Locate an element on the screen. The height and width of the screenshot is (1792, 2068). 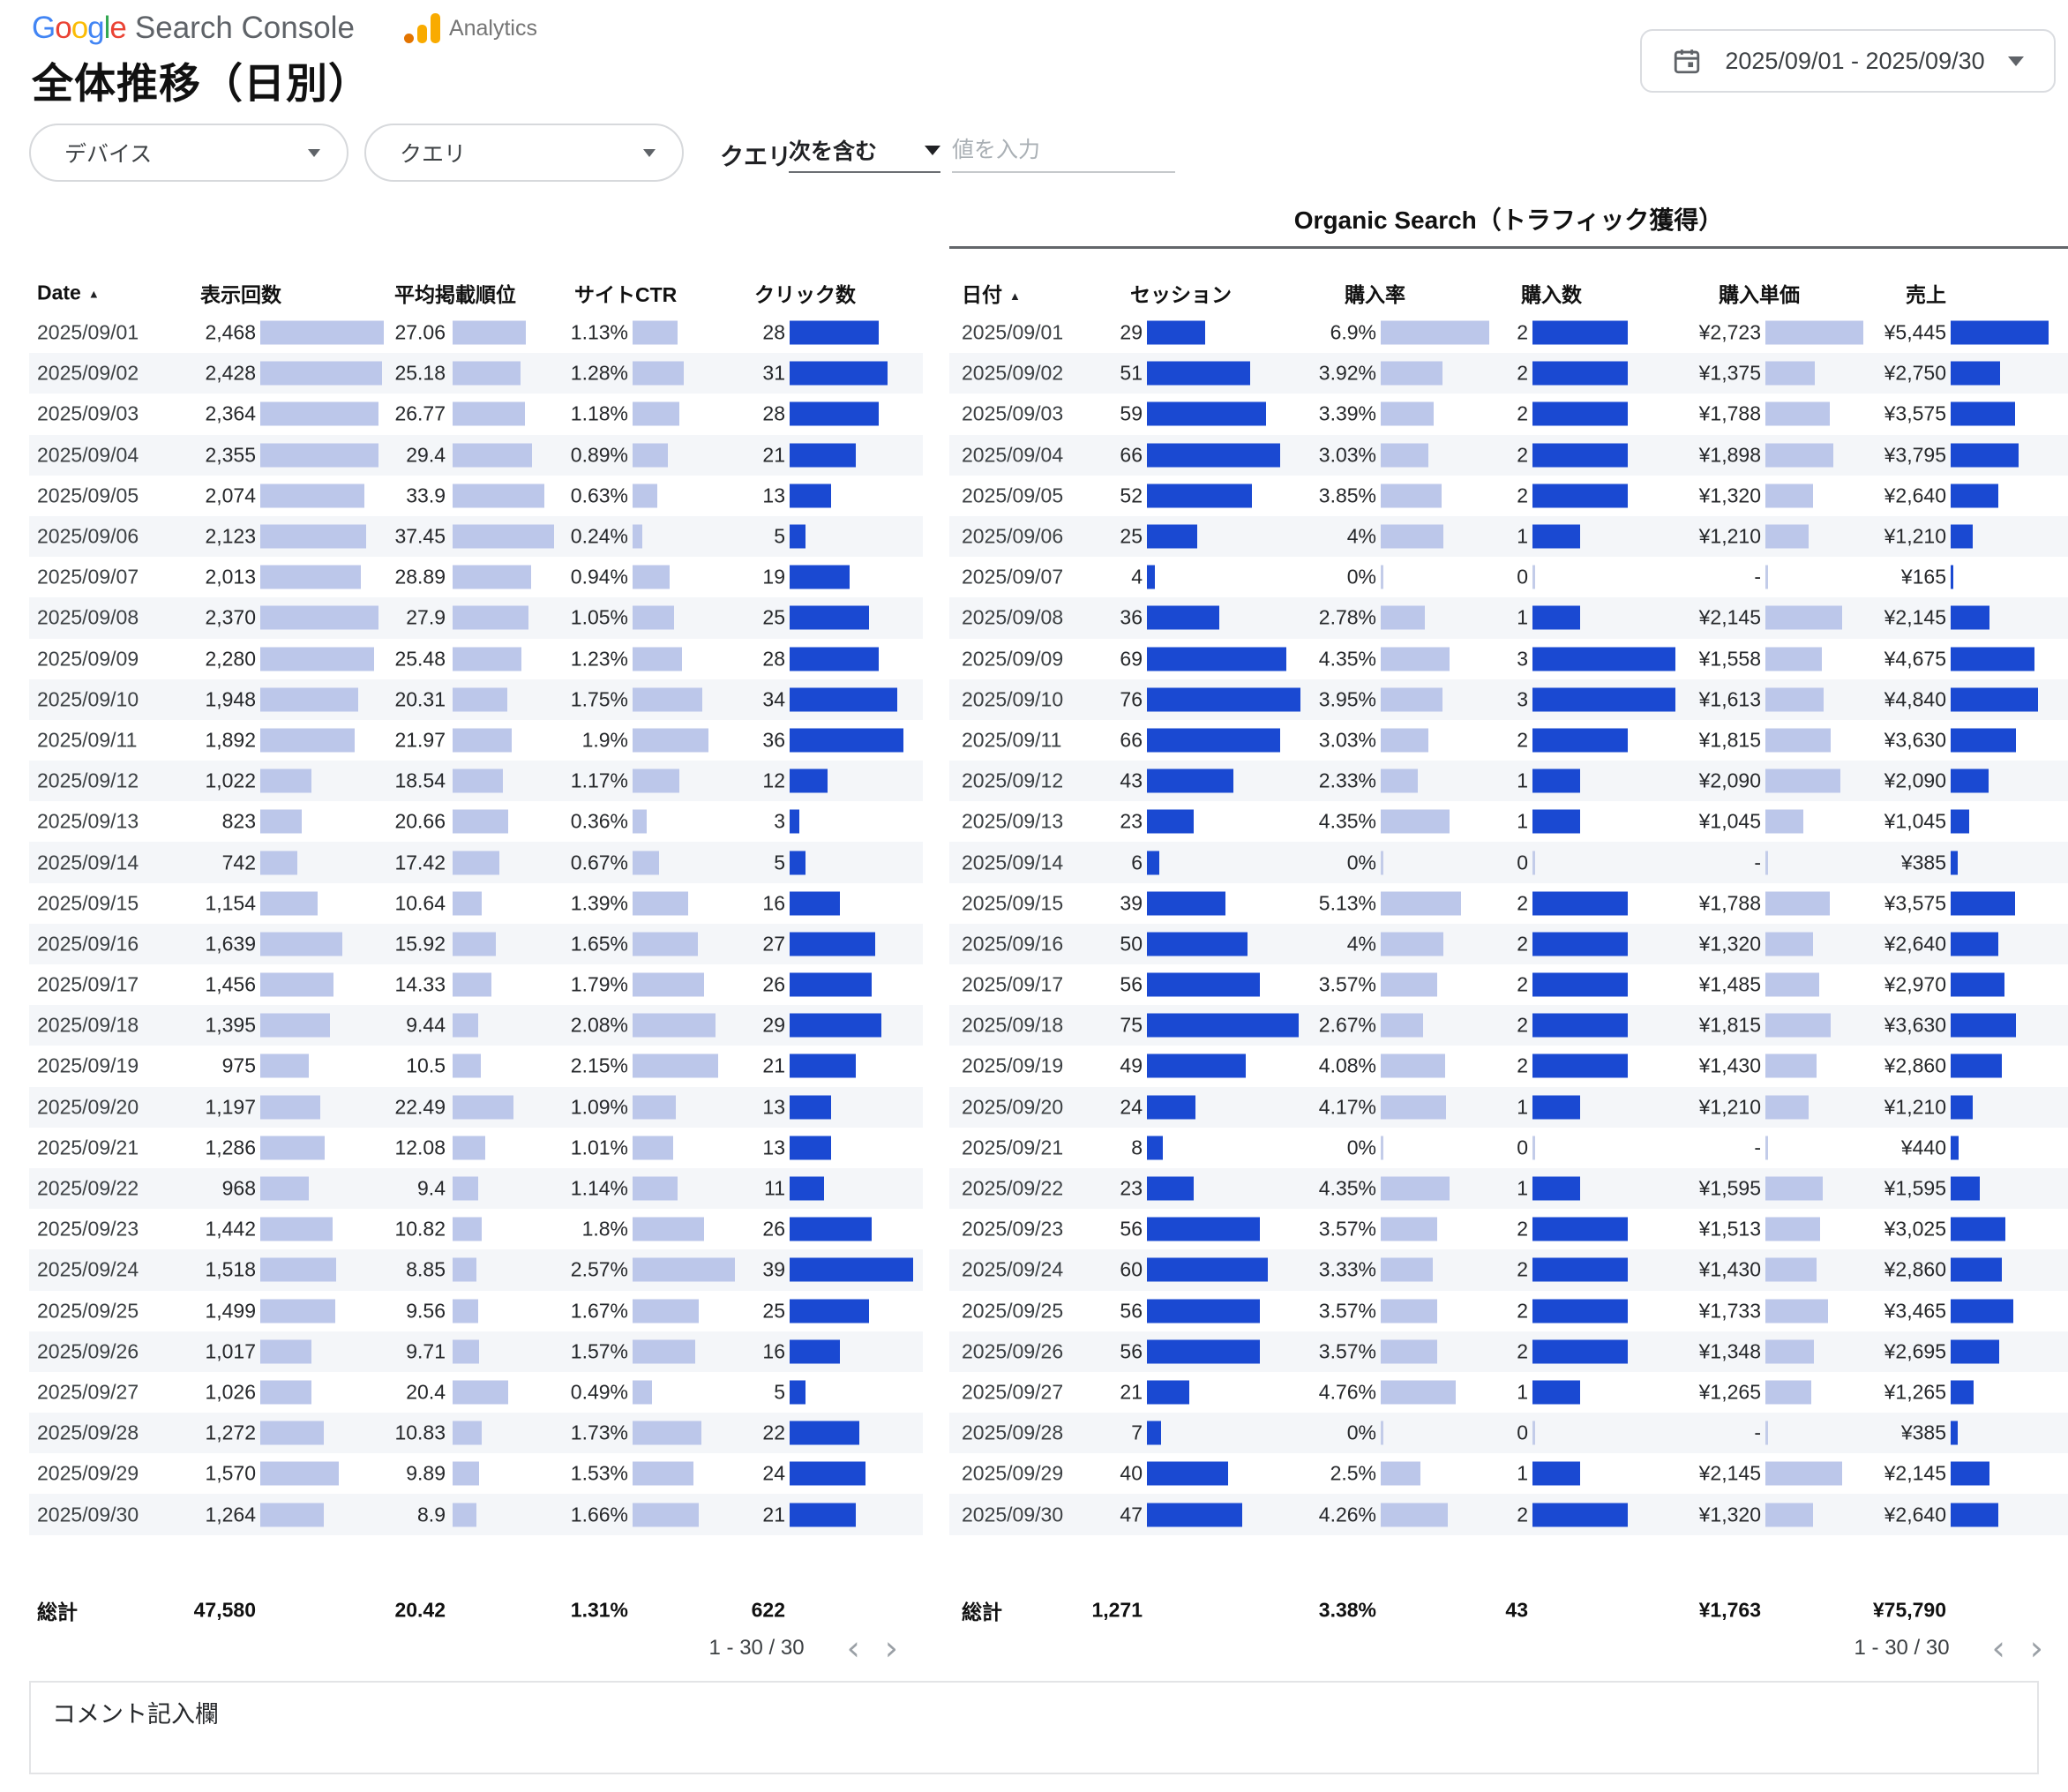
cell-value: ¥4,675 is located at coordinates (1915, 659).